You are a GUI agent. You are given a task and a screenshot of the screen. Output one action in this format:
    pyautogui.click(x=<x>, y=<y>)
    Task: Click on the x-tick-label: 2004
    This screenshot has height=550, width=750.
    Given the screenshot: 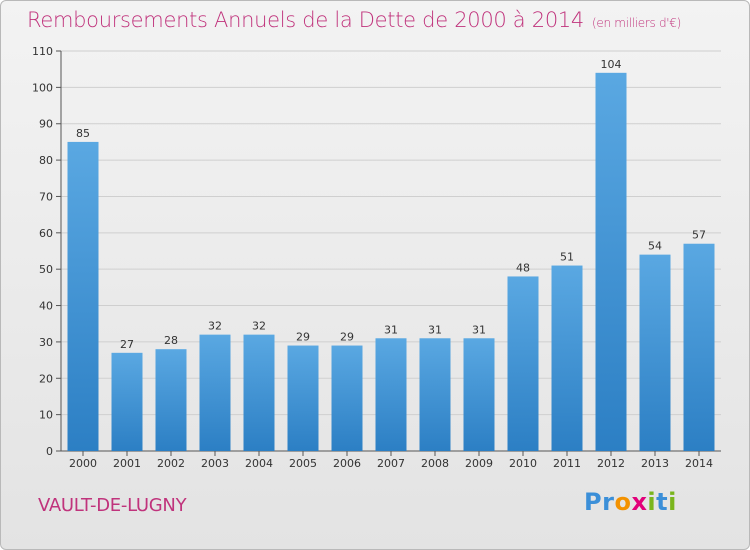 What is the action you would take?
    pyautogui.click(x=259, y=463)
    